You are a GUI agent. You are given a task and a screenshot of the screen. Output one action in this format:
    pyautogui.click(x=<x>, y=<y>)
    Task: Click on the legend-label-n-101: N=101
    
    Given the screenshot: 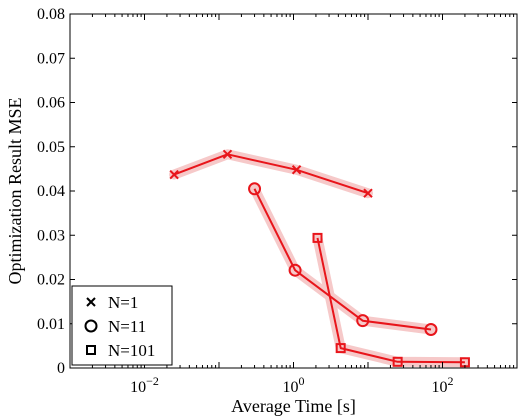 What is the action you would take?
    pyautogui.click(x=131, y=350)
    